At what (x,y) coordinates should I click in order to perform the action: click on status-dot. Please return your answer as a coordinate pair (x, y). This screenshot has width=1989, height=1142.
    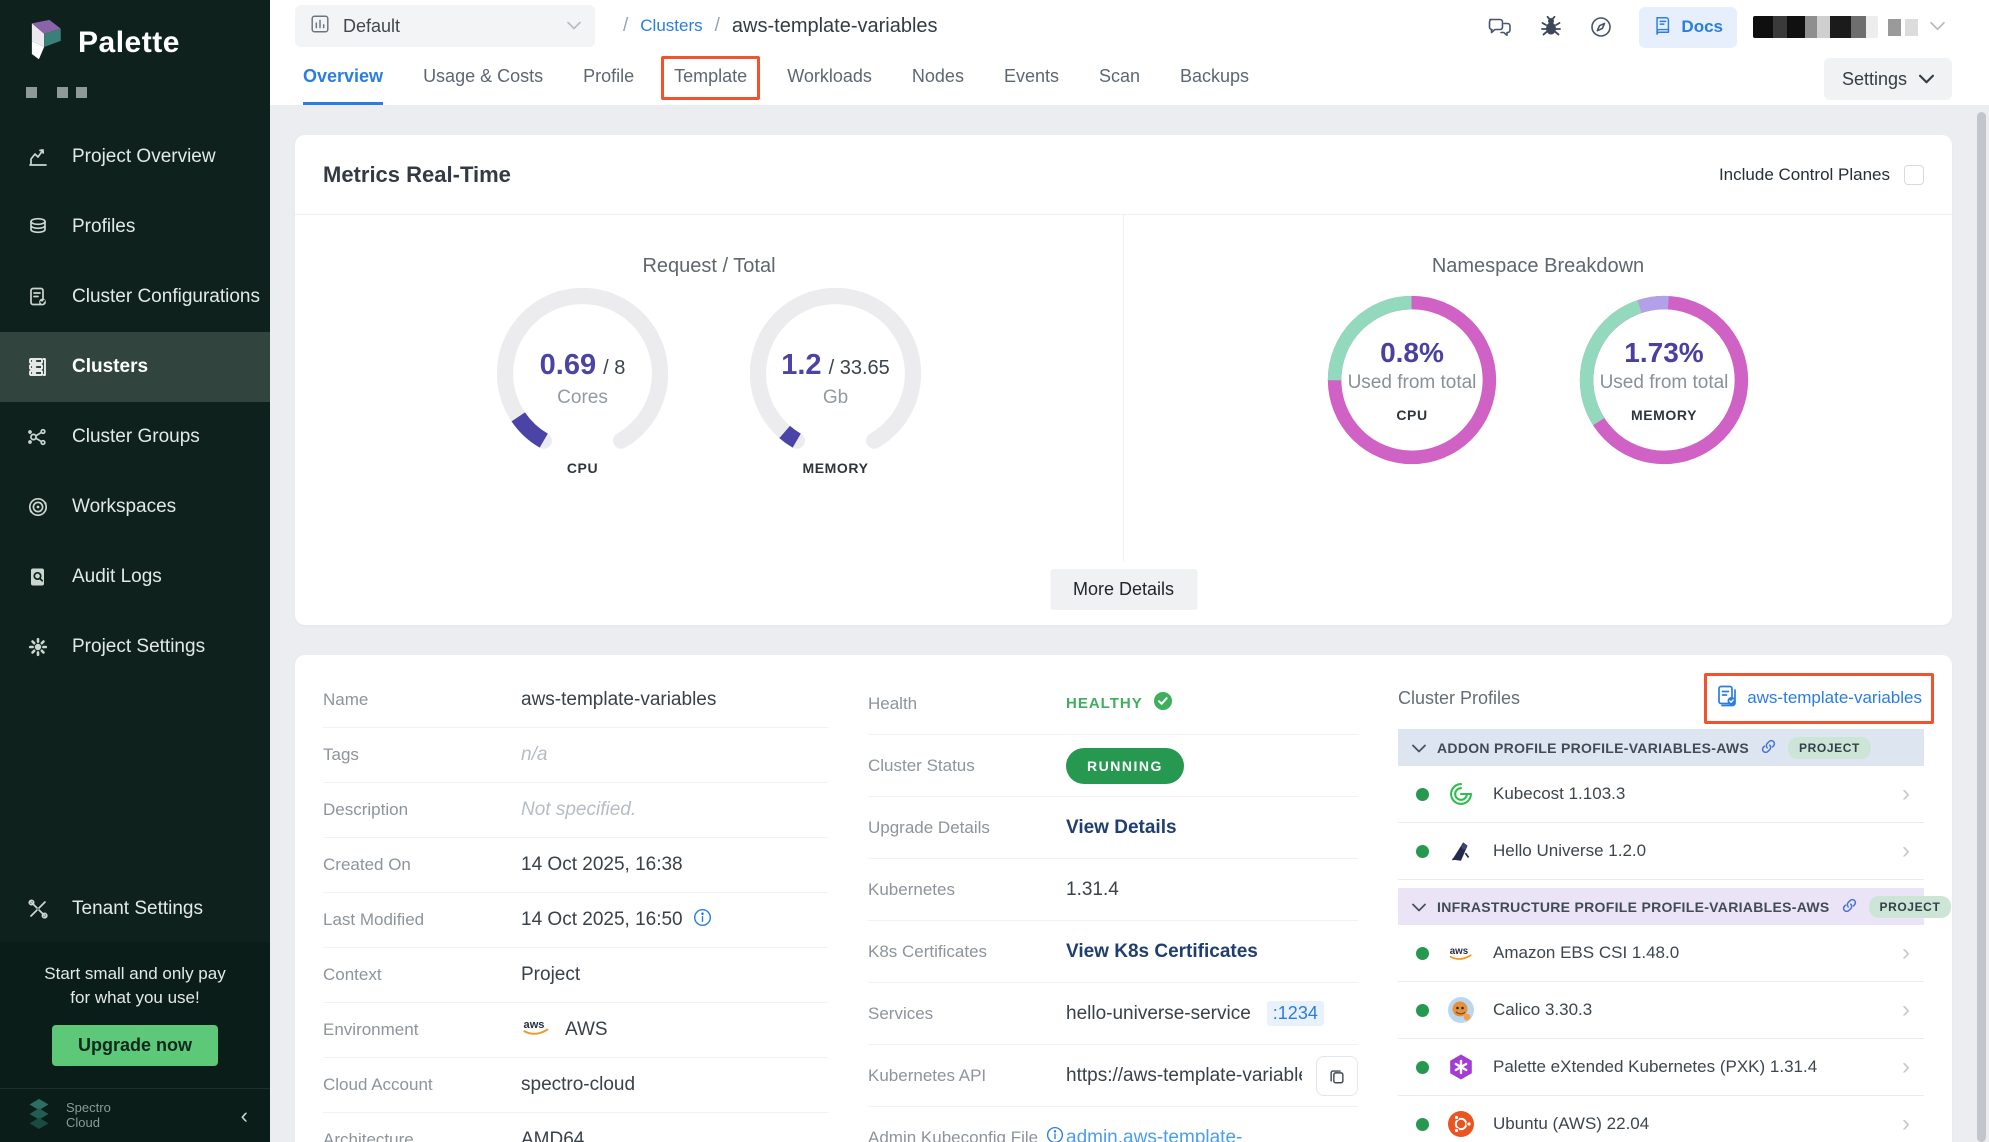
    Looking at the image, I should click on (1422, 1010).